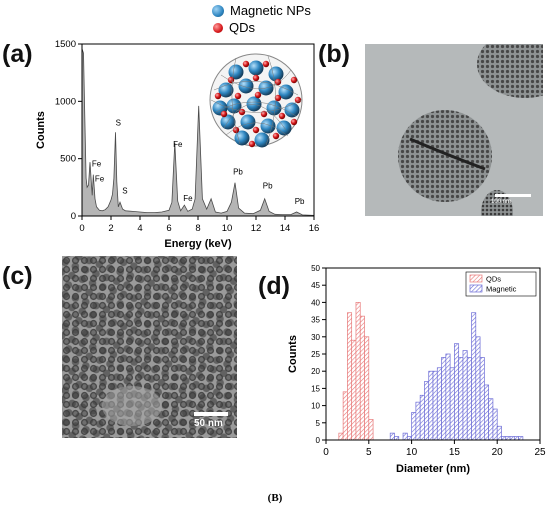 Image resolution: width=550 pixels, height=519 pixels. Describe the element at coordinates (498, 452) in the screenshot. I see `x-tick-label: 20` at that location.